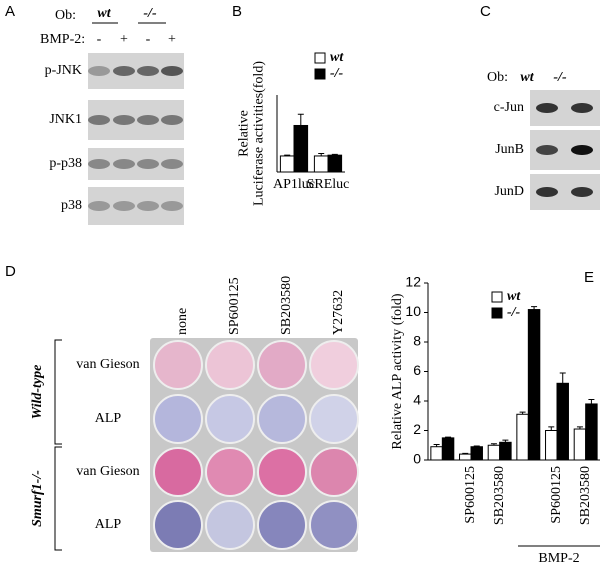 The width and height of the screenshot is (605, 570). What do you see at coordinates (182, 321) in the screenshot?
I see `column-label: none` at bounding box center [182, 321].